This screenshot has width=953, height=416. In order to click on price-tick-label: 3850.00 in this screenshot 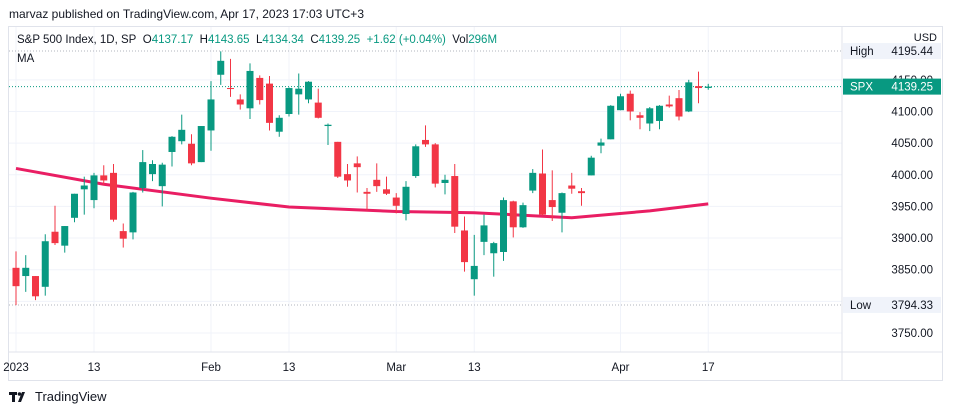, I will do `click(912, 271)`.